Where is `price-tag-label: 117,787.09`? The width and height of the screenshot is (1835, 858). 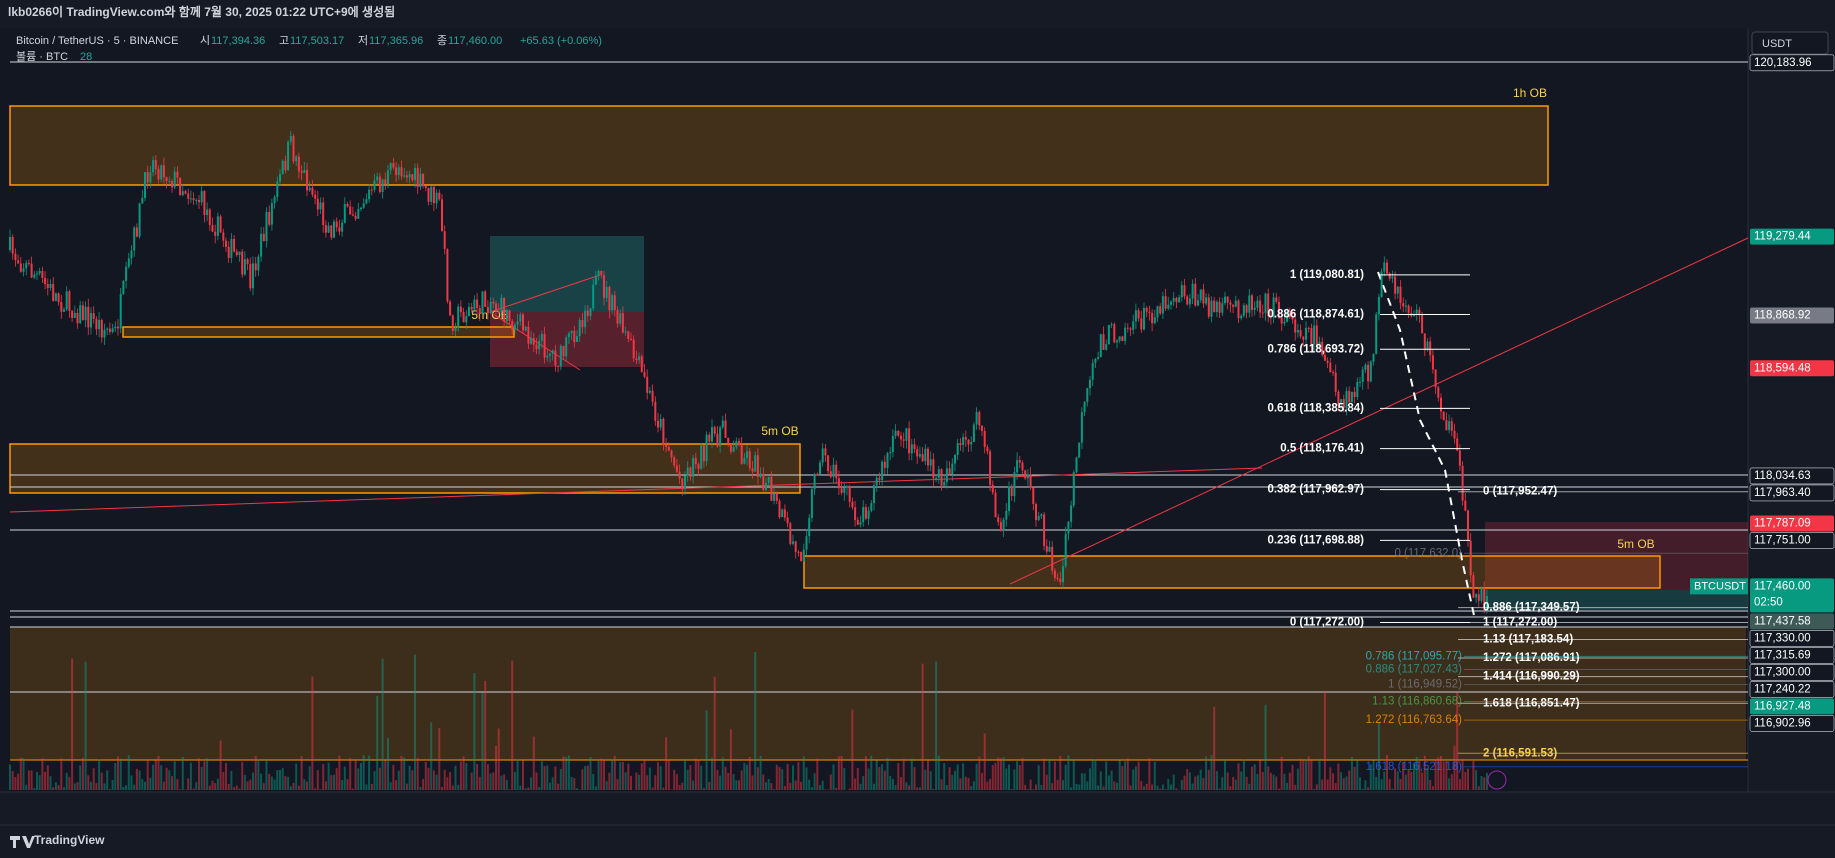 price-tag-label: 117,787.09 is located at coordinates (1782, 524).